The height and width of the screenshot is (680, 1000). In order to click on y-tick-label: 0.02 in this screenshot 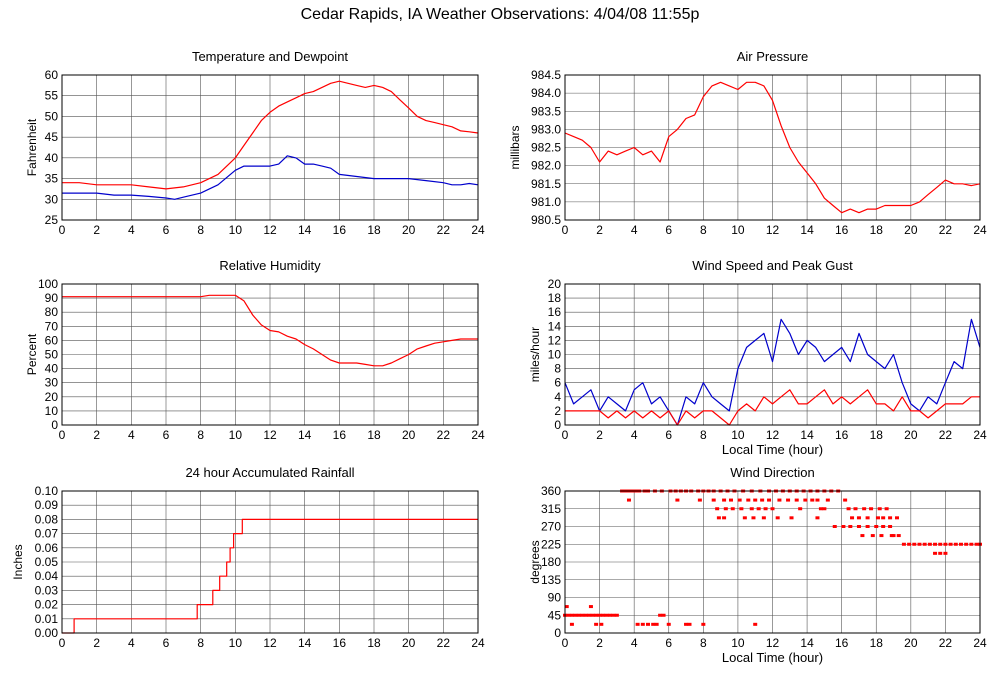, I will do `click(47, 605)`.